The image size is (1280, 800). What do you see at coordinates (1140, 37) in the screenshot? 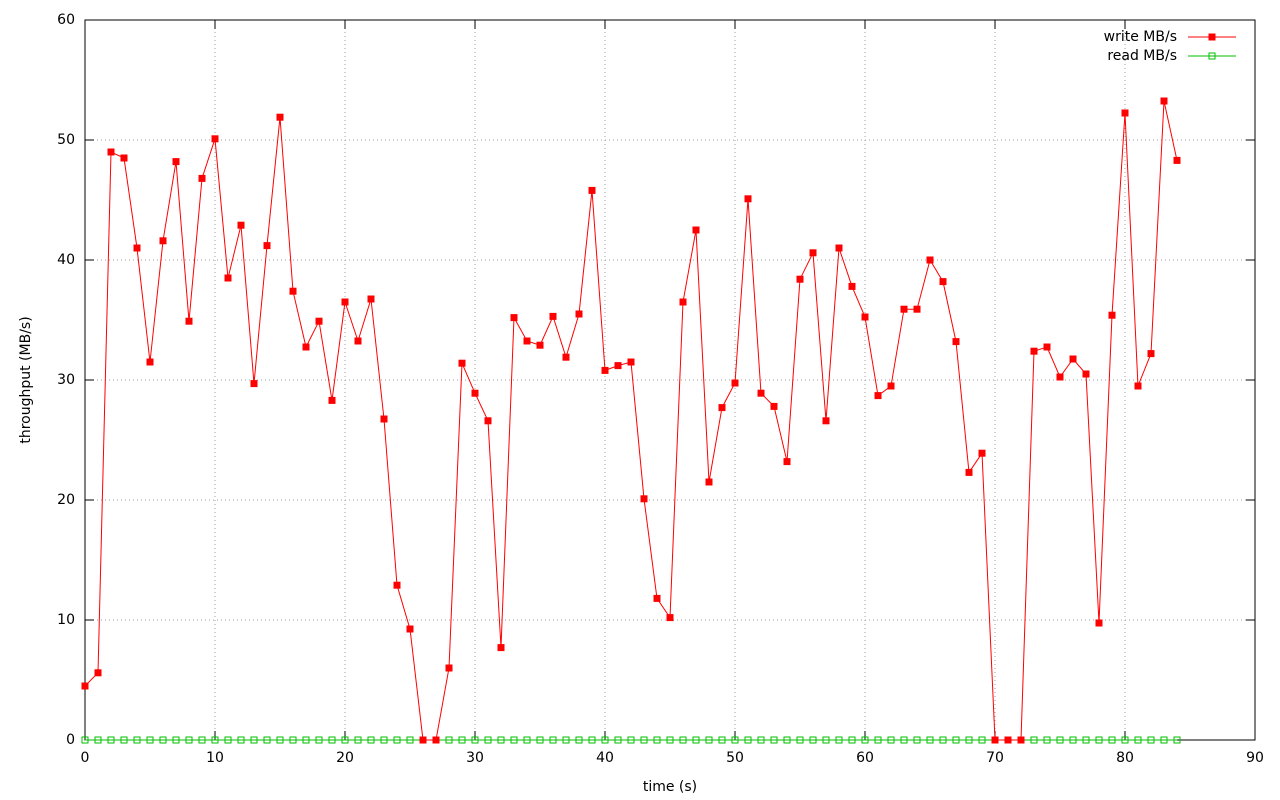
I see `legend-label: write MB/s` at bounding box center [1140, 37].